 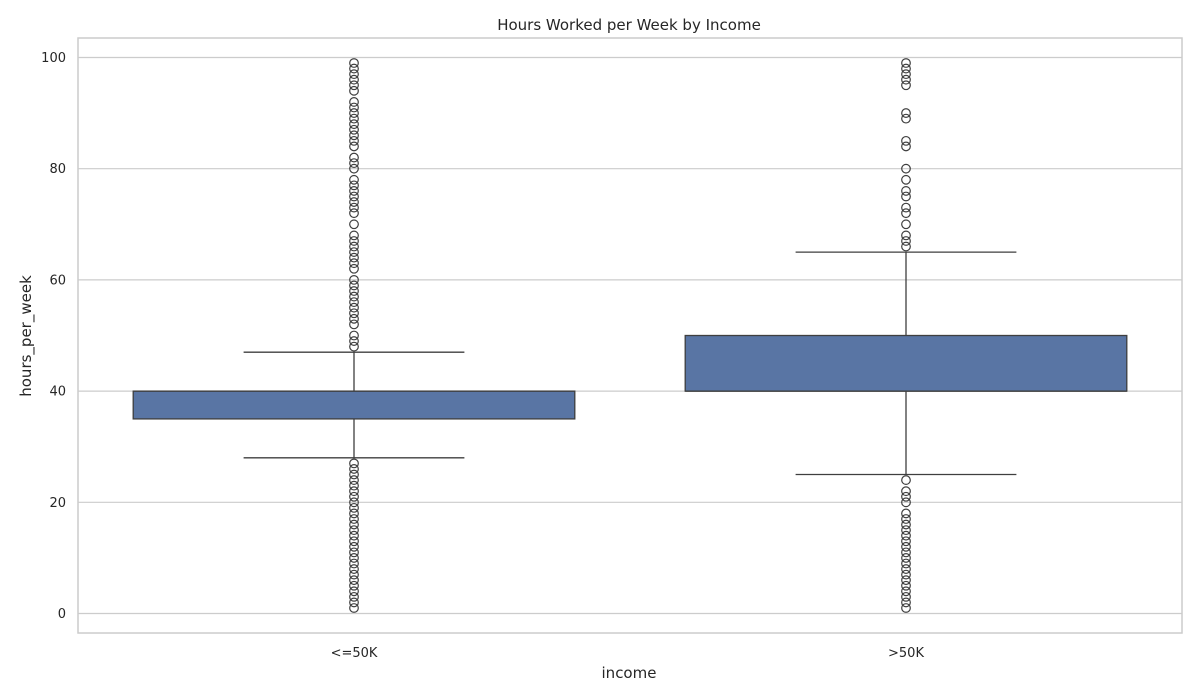 I want to click on x-tick-label: >50K, so click(x=906, y=653).